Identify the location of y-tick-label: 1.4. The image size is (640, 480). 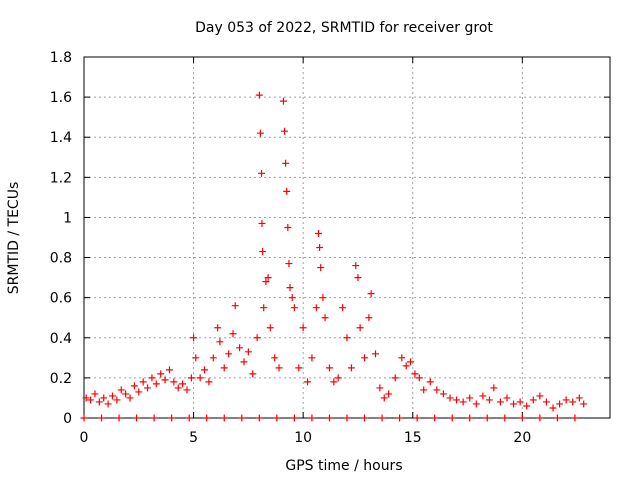
(61, 138).